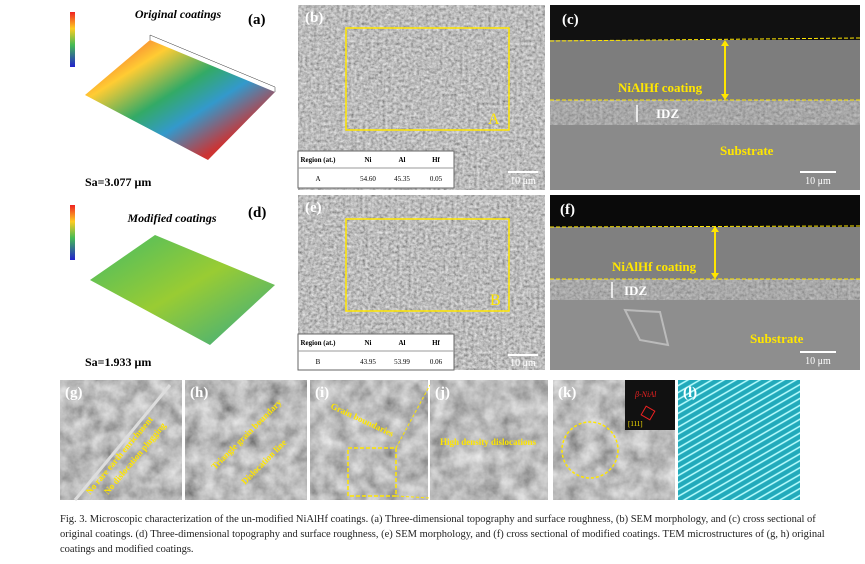 This screenshot has height=564, width=865. Describe the element at coordinates (368, 179) in the screenshot. I see `table-cell: 54.60` at that location.